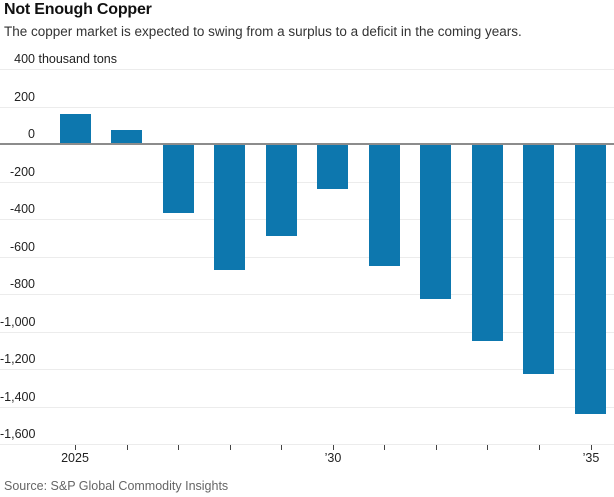 This screenshot has height=497, width=614. I want to click on chart-title: Not Enough Copper, so click(78, 9).